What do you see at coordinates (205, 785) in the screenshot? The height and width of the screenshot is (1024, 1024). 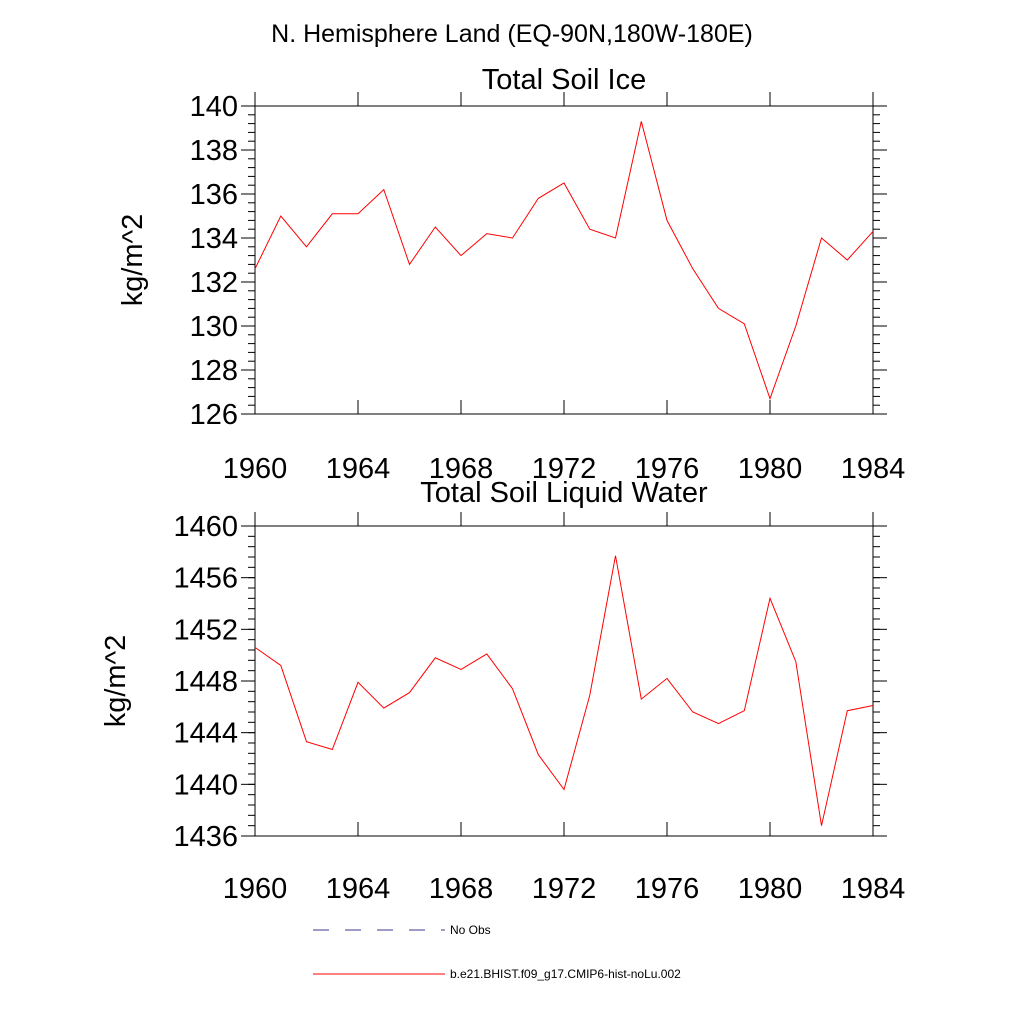 I see `y-tick-label: 1440` at bounding box center [205, 785].